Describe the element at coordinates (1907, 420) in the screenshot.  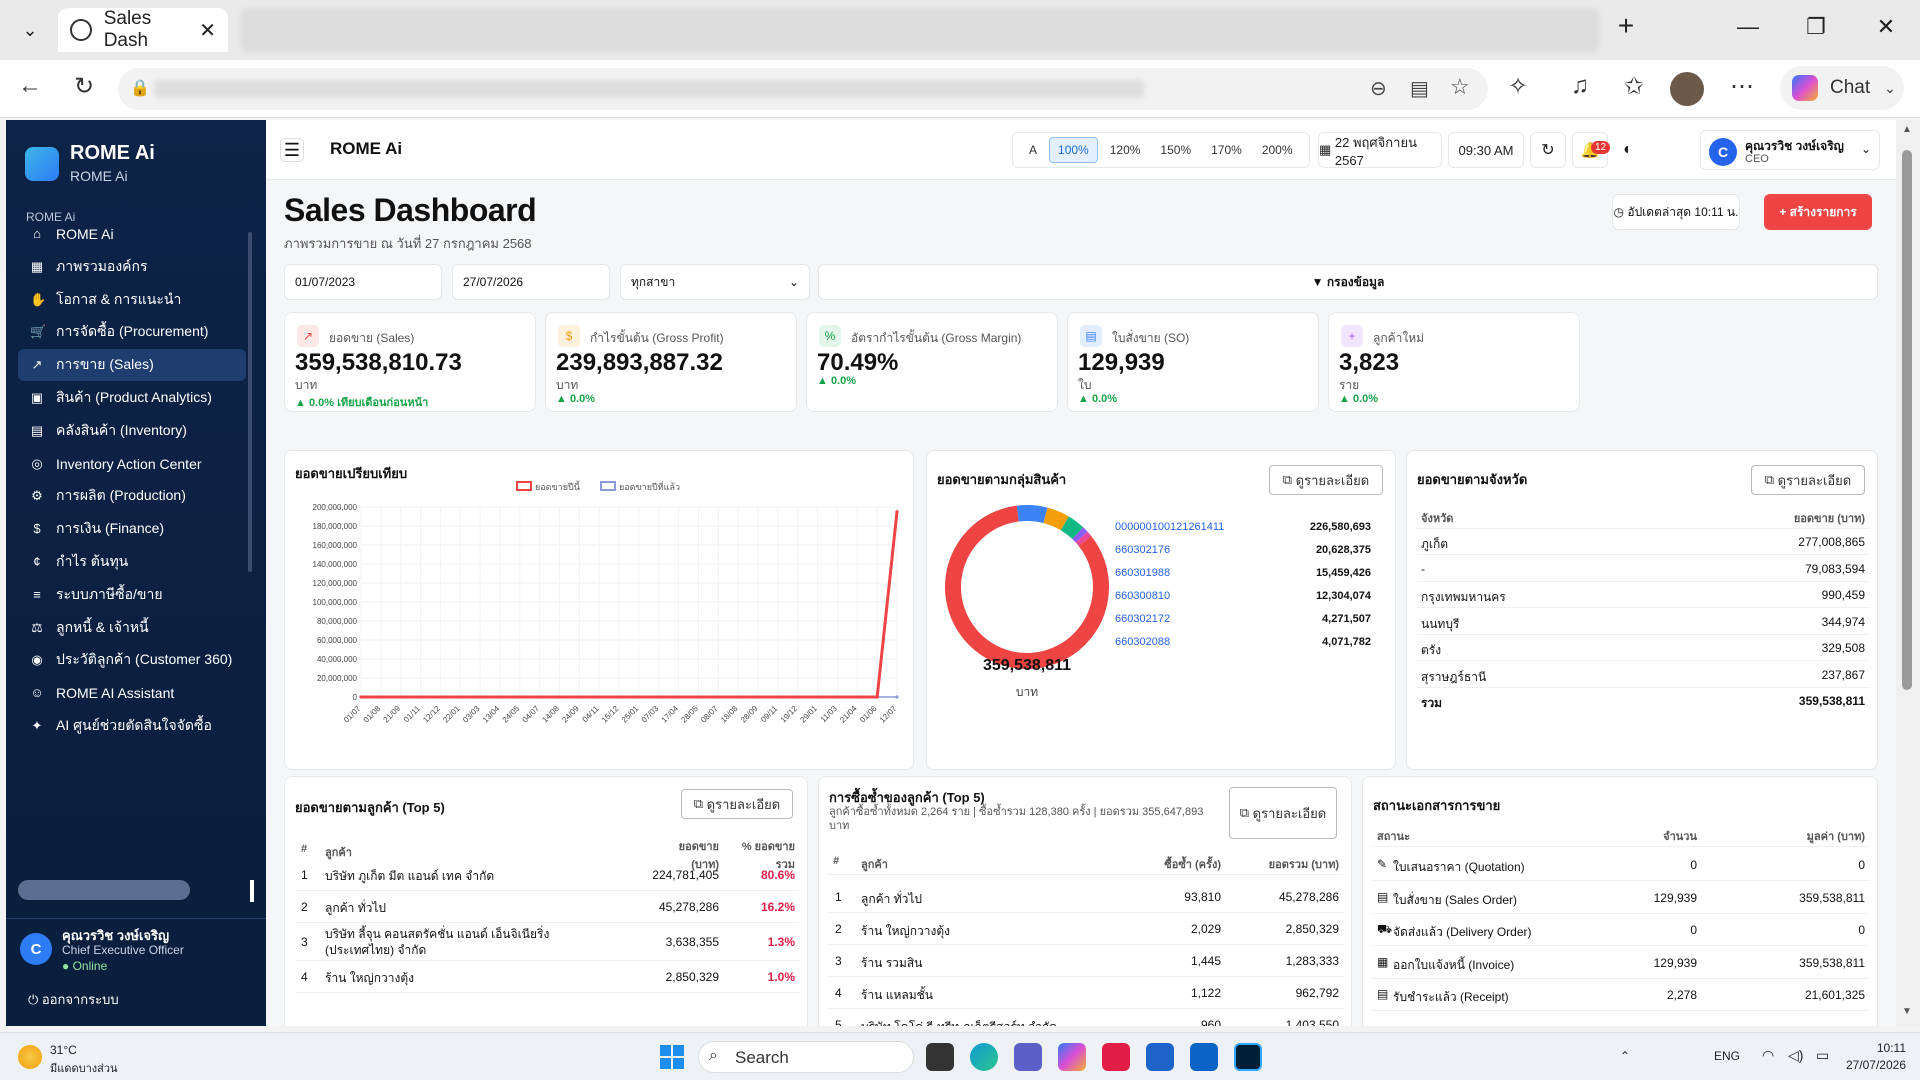
I see `scrollbar-thumb` at that location.